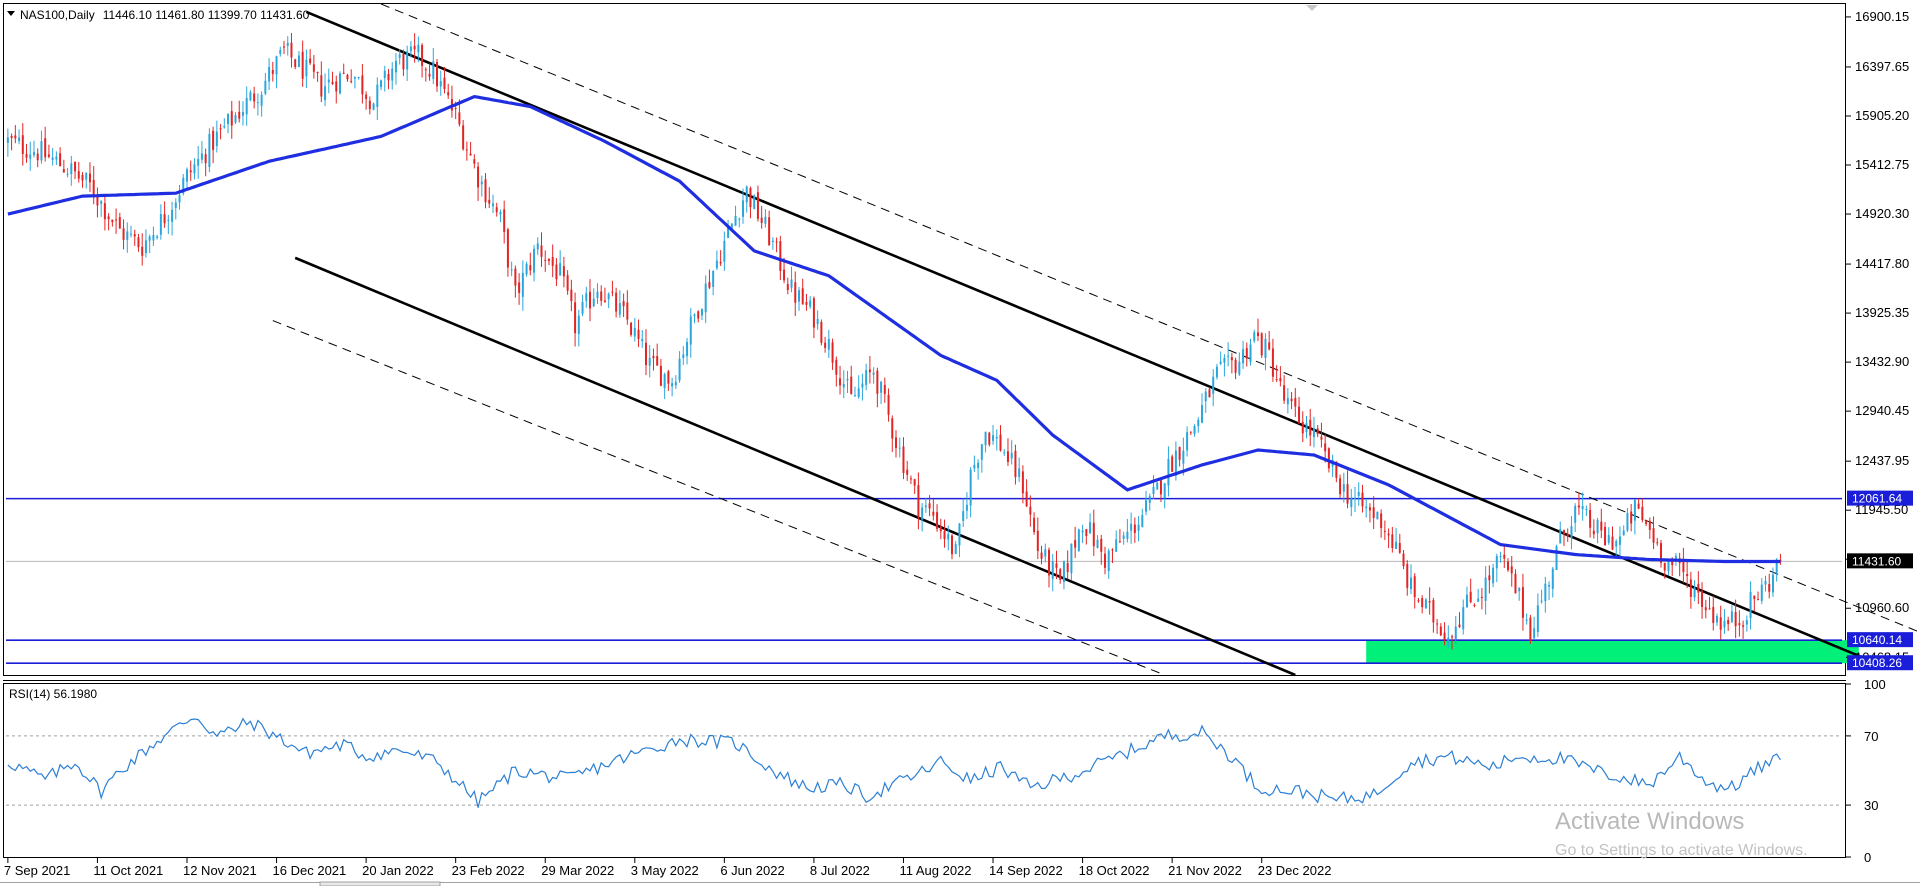  What do you see at coordinates (11, 13) in the screenshot?
I see `symbol-dropdown-icon` at bounding box center [11, 13].